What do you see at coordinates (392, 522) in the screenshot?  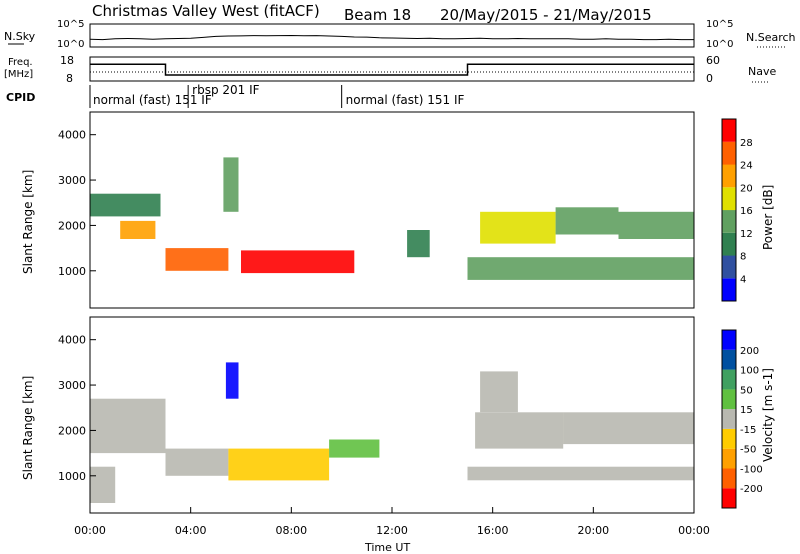 I see `x-axis: 00:00 04:00 08:00 12:00 16:00 20:00 00:00` at bounding box center [392, 522].